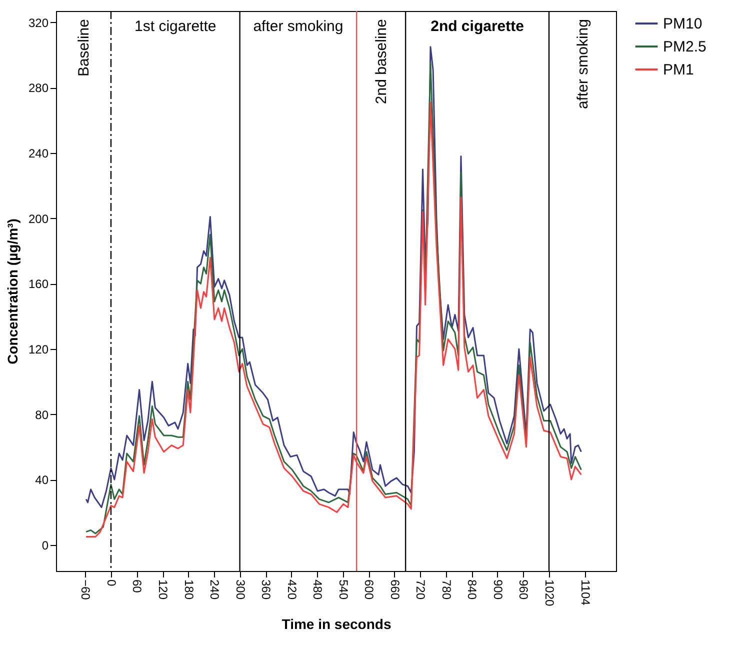 The width and height of the screenshot is (732, 670). What do you see at coordinates (395, 590) in the screenshot?
I see `x-tick-label: 660` at bounding box center [395, 590].